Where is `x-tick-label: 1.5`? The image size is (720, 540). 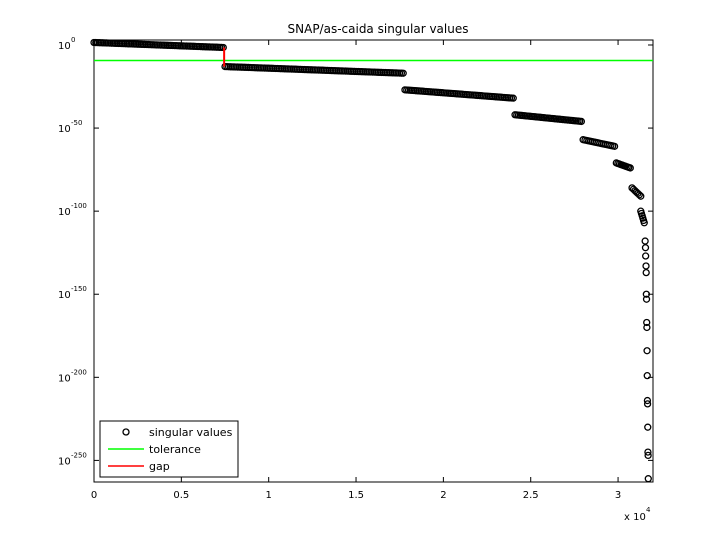 x-tick-label: 1.5 is located at coordinates (356, 495).